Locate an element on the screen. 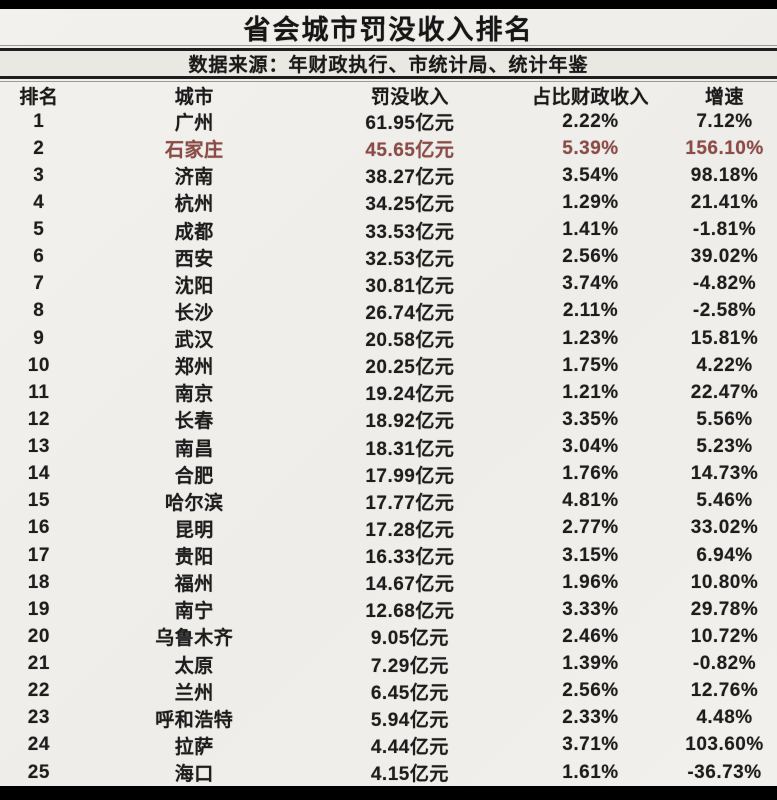 The height and width of the screenshot is (800, 777). city-cell: 合肥 is located at coordinates (194, 476).